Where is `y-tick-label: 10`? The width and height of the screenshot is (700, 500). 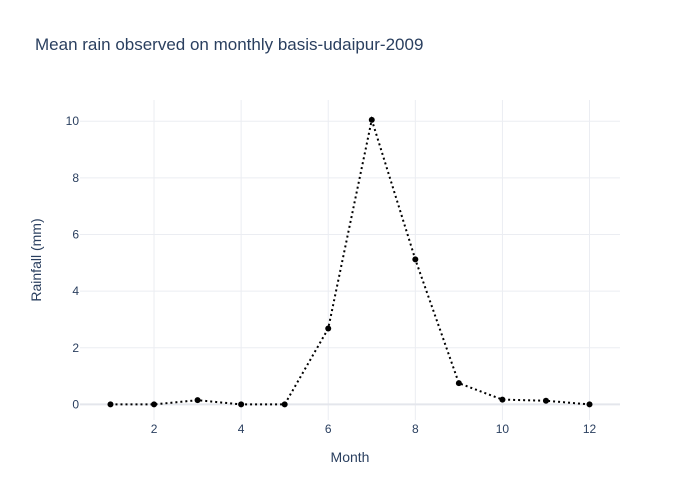
y-tick-label: 10 is located at coordinates (73, 121).